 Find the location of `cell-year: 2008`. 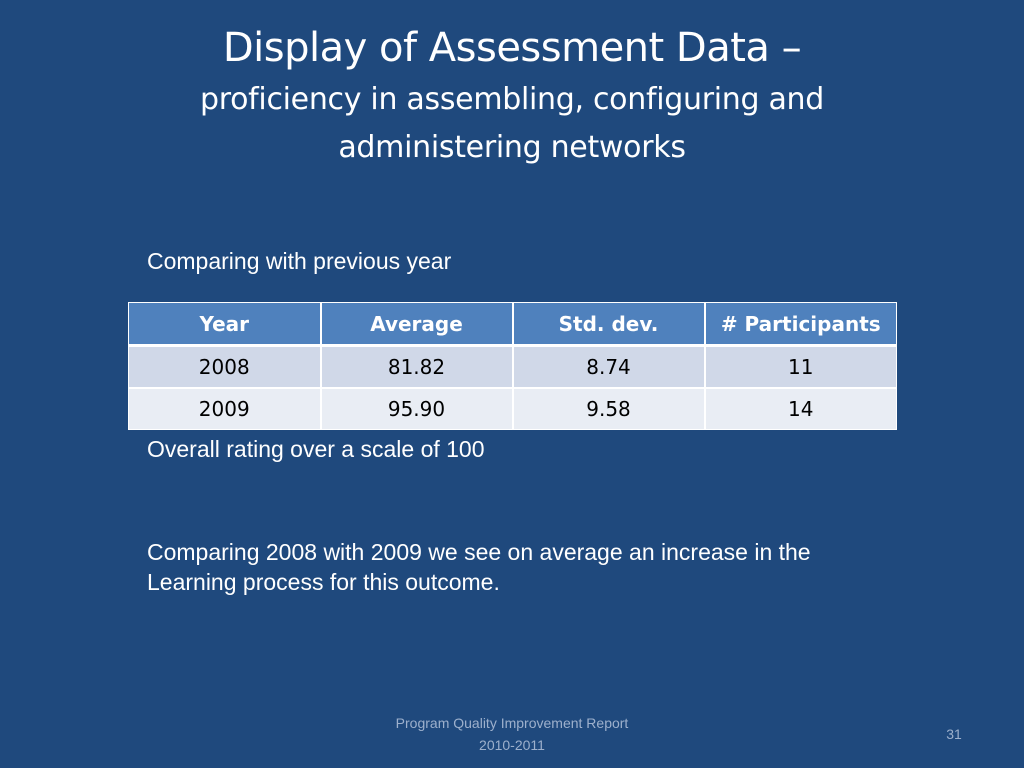

cell-year: 2008 is located at coordinates (224, 366).